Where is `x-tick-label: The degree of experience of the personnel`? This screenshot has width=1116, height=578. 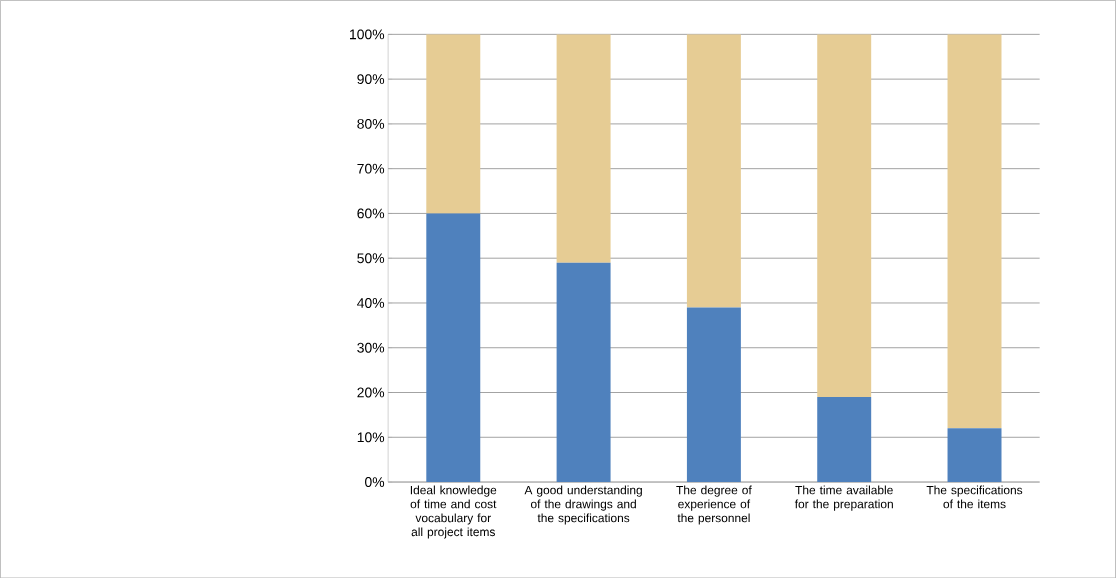 x-tick-label: The degree of experience of the personnel is located at coordinates (714, 505).